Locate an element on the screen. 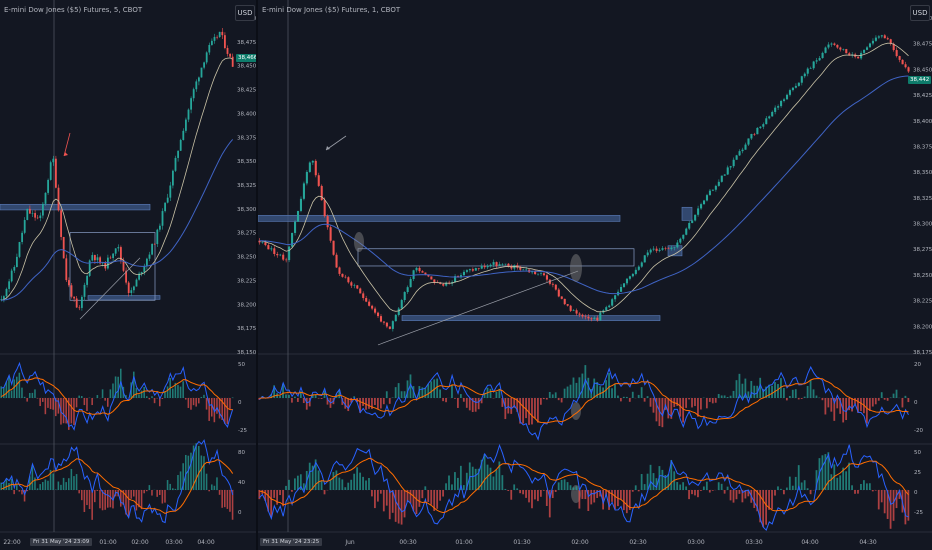 This screenshot has width=932, height=550. highlight-ellipse is located at coordinates (576, 268).